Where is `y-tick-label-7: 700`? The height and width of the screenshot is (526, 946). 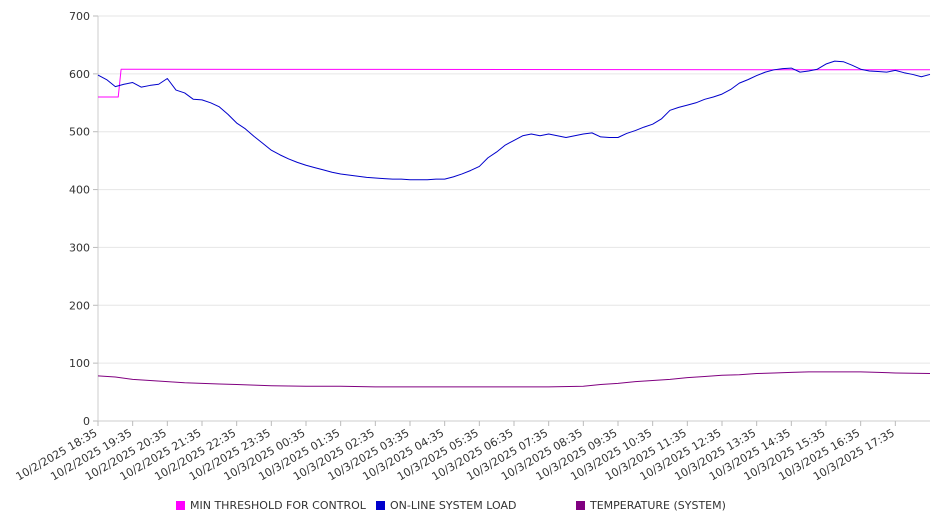 y-tick-label-7: 700 is located at coordinates (79, 16).